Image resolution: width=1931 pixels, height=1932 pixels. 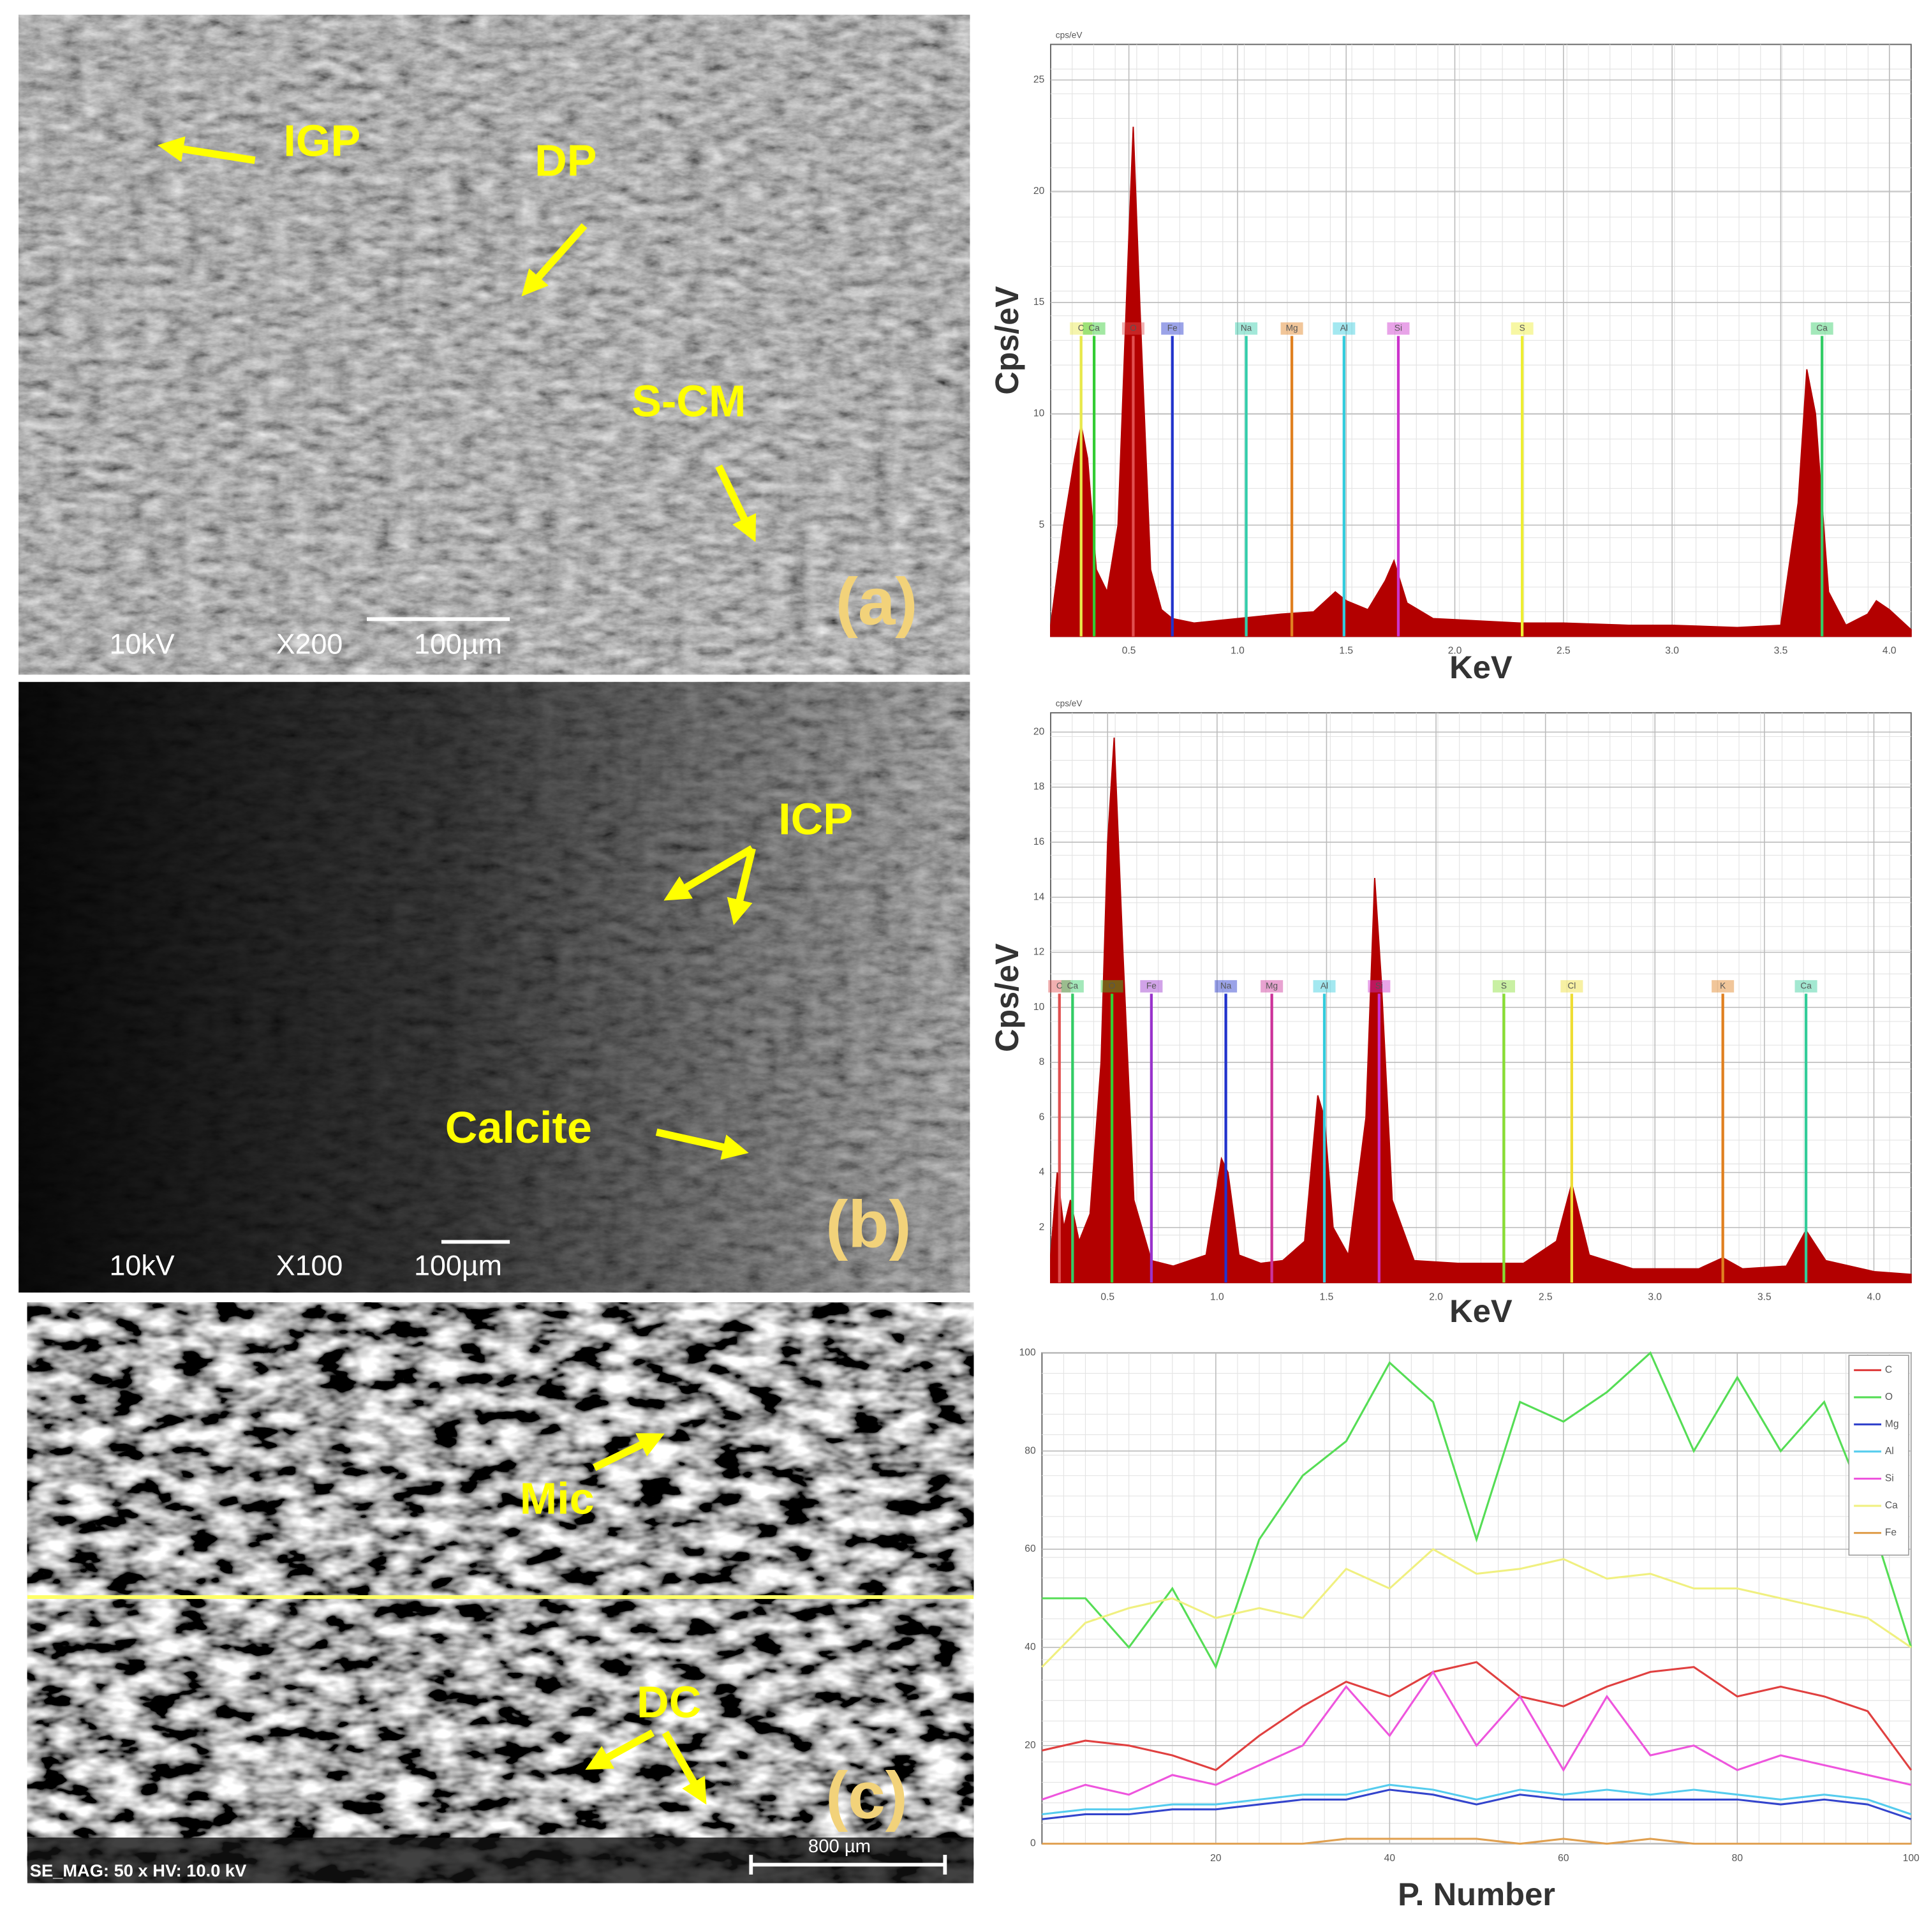 What do you see at coordinates (1737, 1858) in the screenshot?
I see `x-tick-label: 80` at bounding box center [1737, 1858].